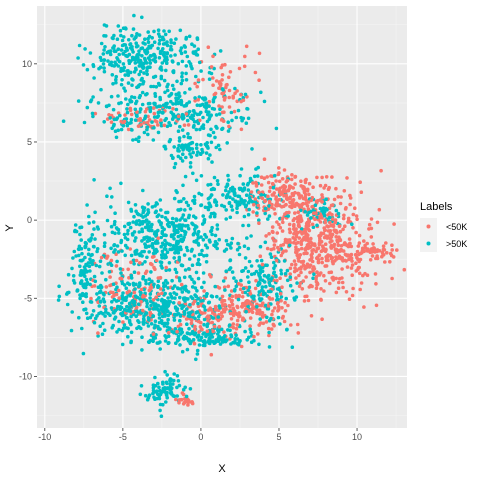 Image resolution: width=480 pixels, height=480 pixels. Describe the element at coordinates (375, 274) in the screenshot. I see `point-lt50k-2075` at that location.